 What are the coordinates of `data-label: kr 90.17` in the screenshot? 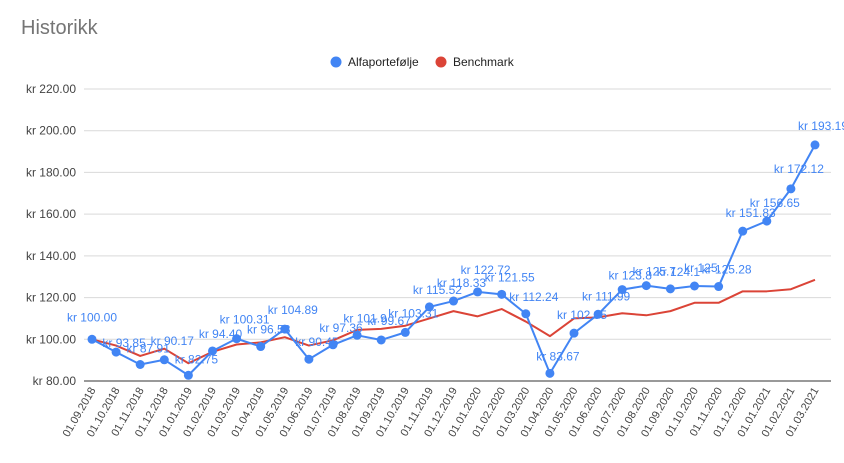 It's located at (173, 341).